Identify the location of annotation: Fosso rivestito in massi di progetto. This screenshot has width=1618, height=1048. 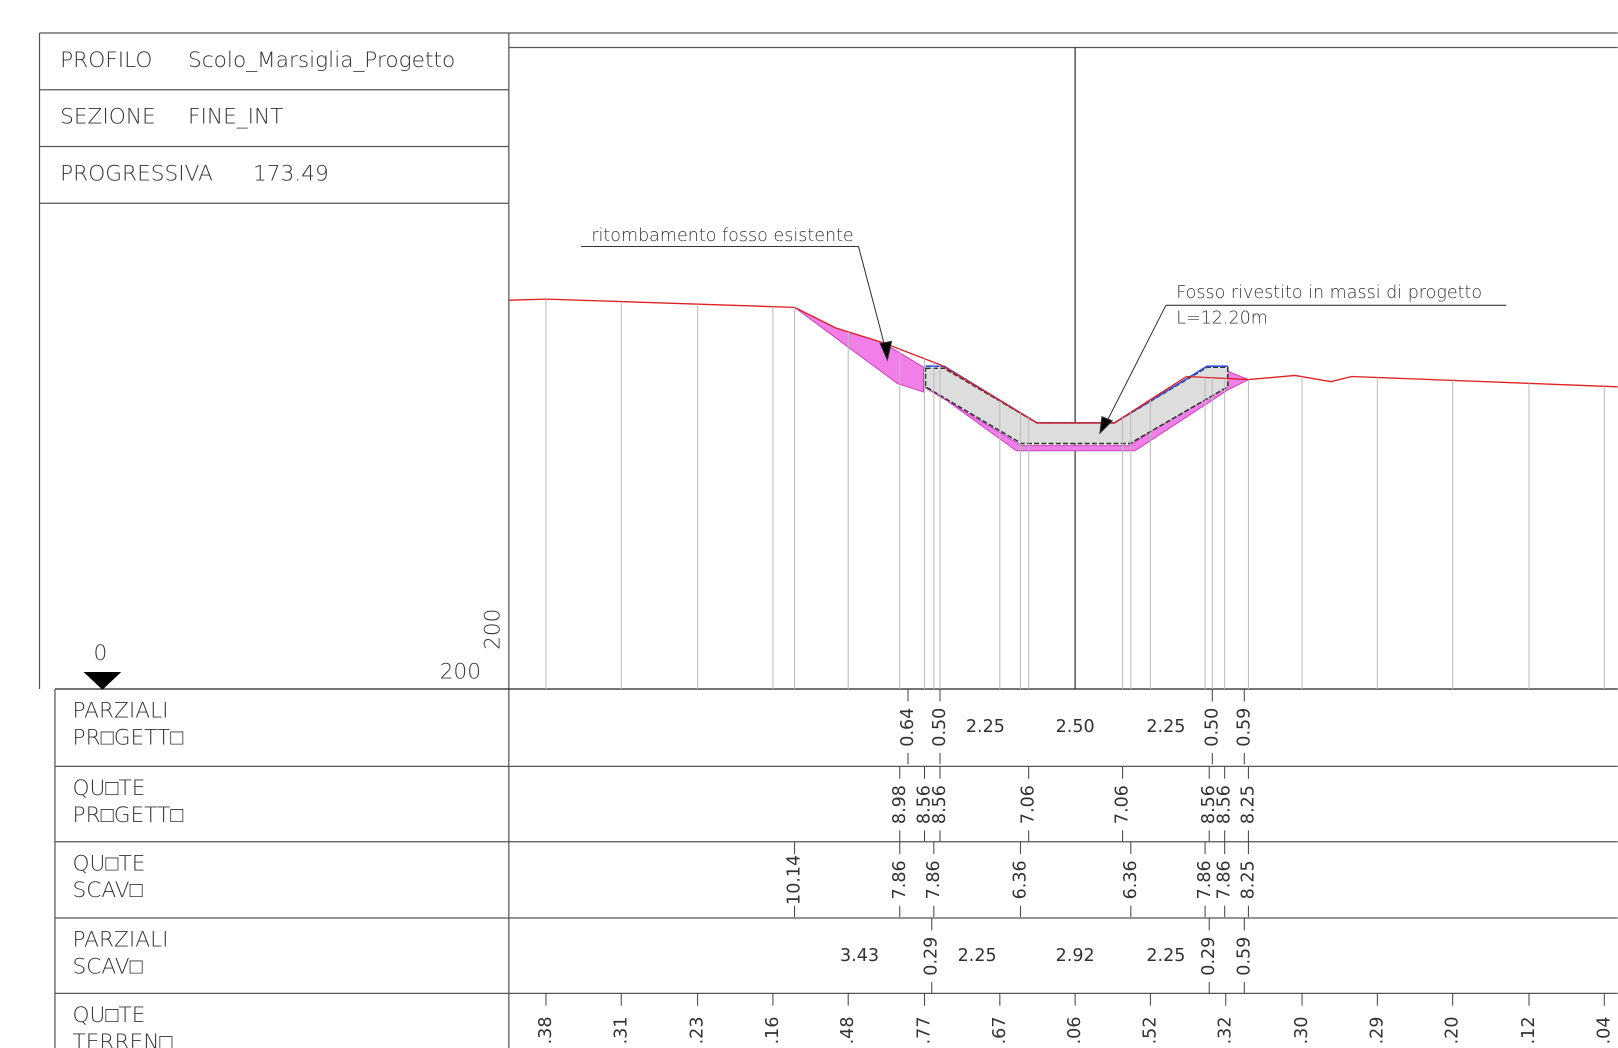
(1329, 293).